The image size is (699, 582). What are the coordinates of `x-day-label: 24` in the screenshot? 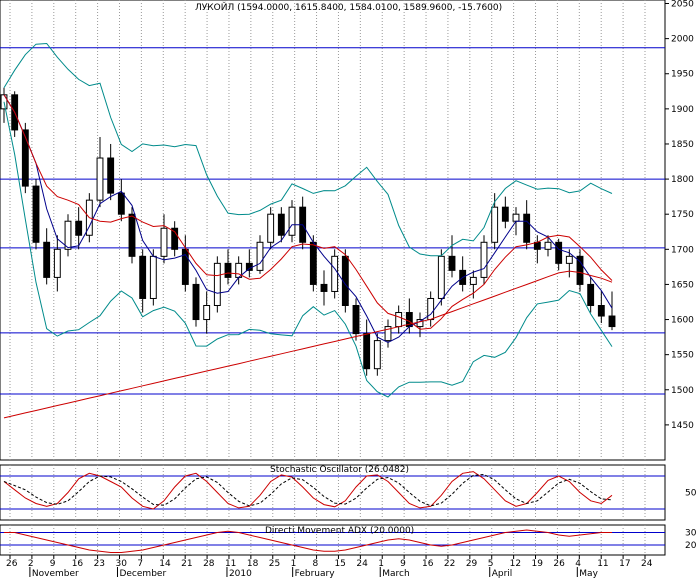 It's located at (362, 564).